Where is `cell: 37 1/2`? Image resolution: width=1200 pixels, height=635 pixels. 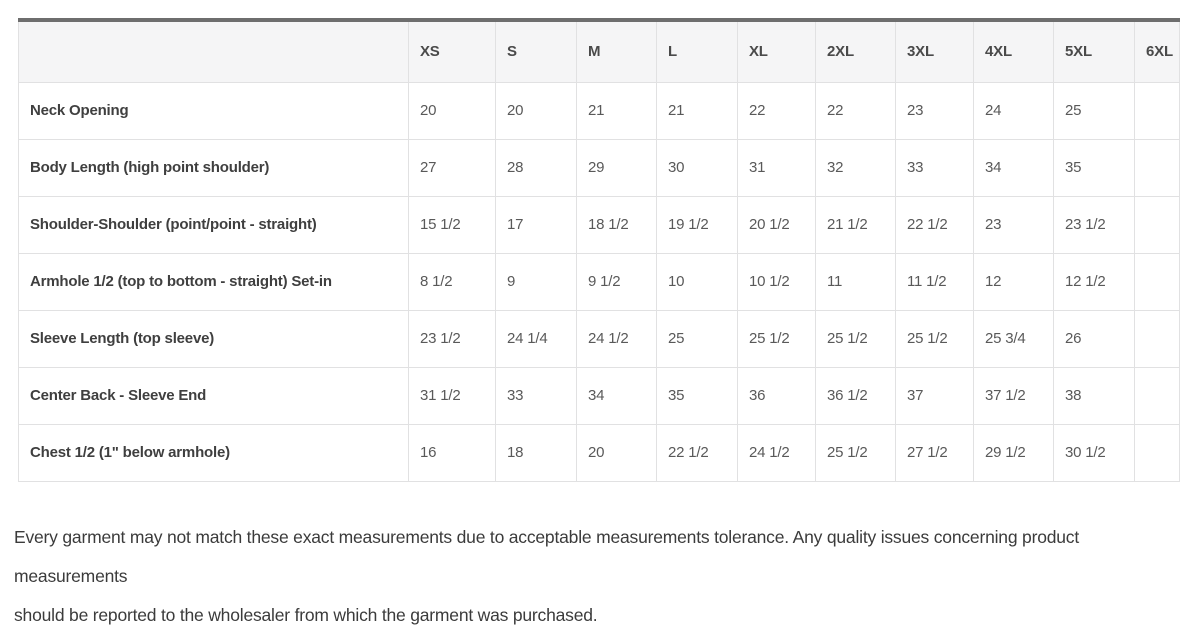
cell: 37 1/2 is located at coordinates (1013, 395).